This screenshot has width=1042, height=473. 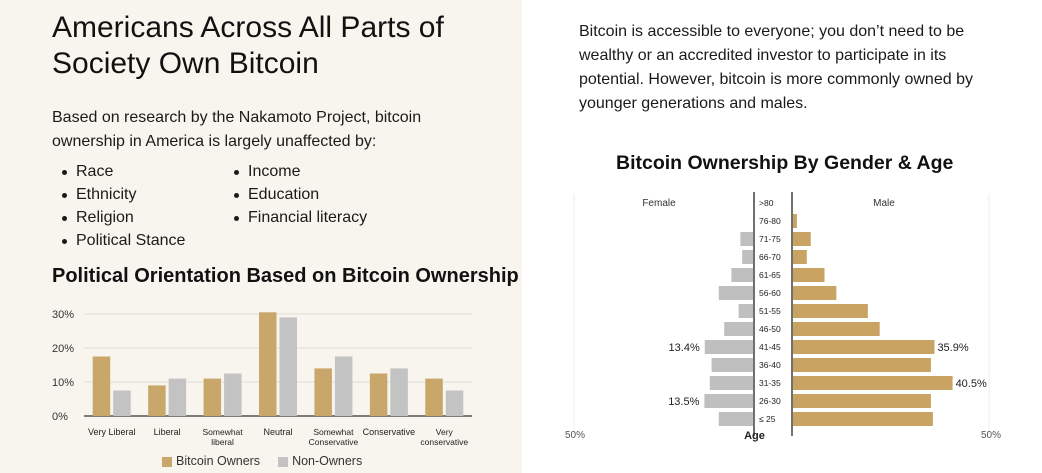 I want to click on list-item: Financial literacy, so click(x=295, y=217).